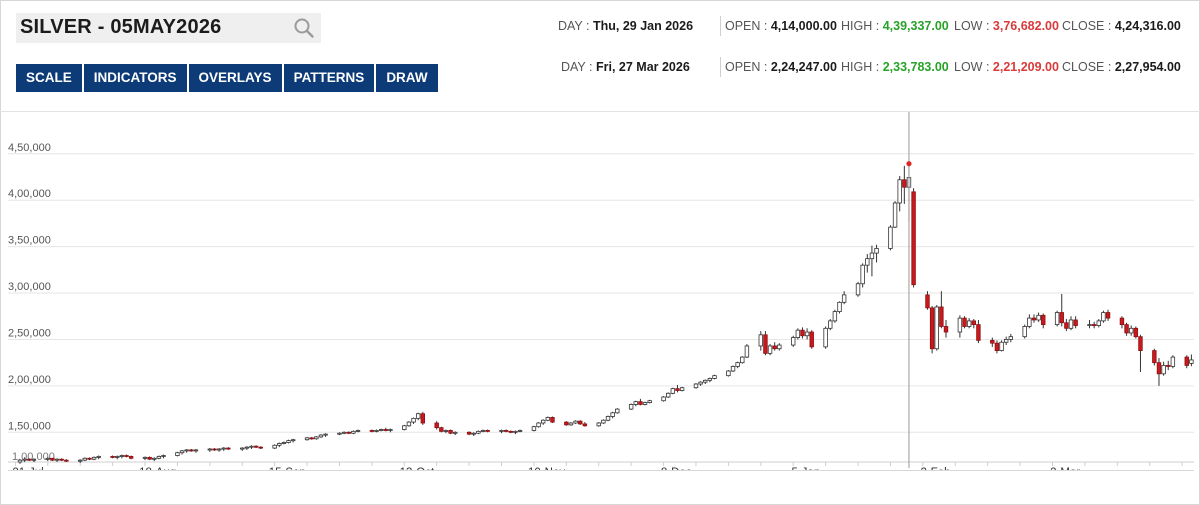 The height and width of the screenshot is (505, 1200). I want to click on header-divider, so click(600, 111).